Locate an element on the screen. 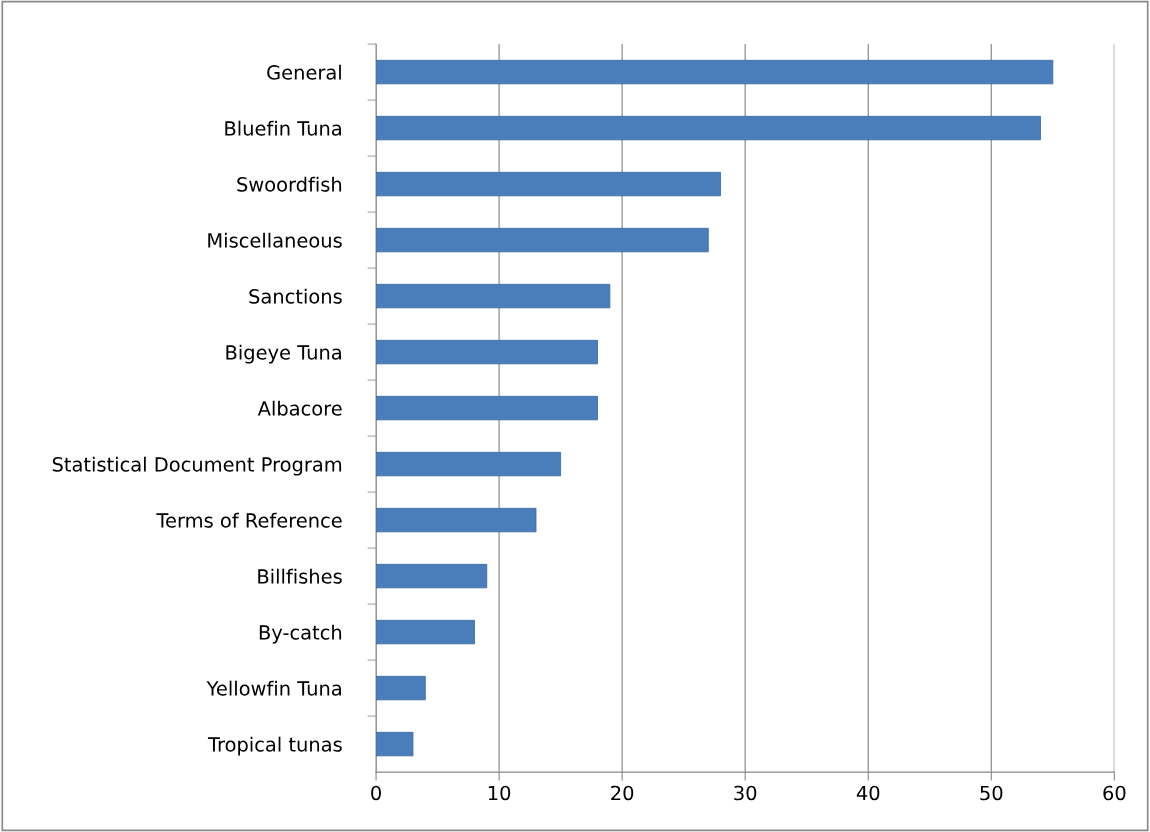 The height and width of the screenshot is (832, 1150). y-tick-label: General is located at coordinates (304, 72).